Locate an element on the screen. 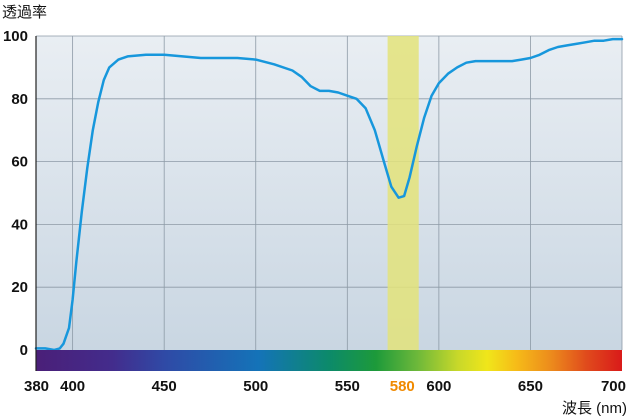  x-tick-labels: 380 400 450 500 550 580 600 650 700 is located at coordinates (325, 386).